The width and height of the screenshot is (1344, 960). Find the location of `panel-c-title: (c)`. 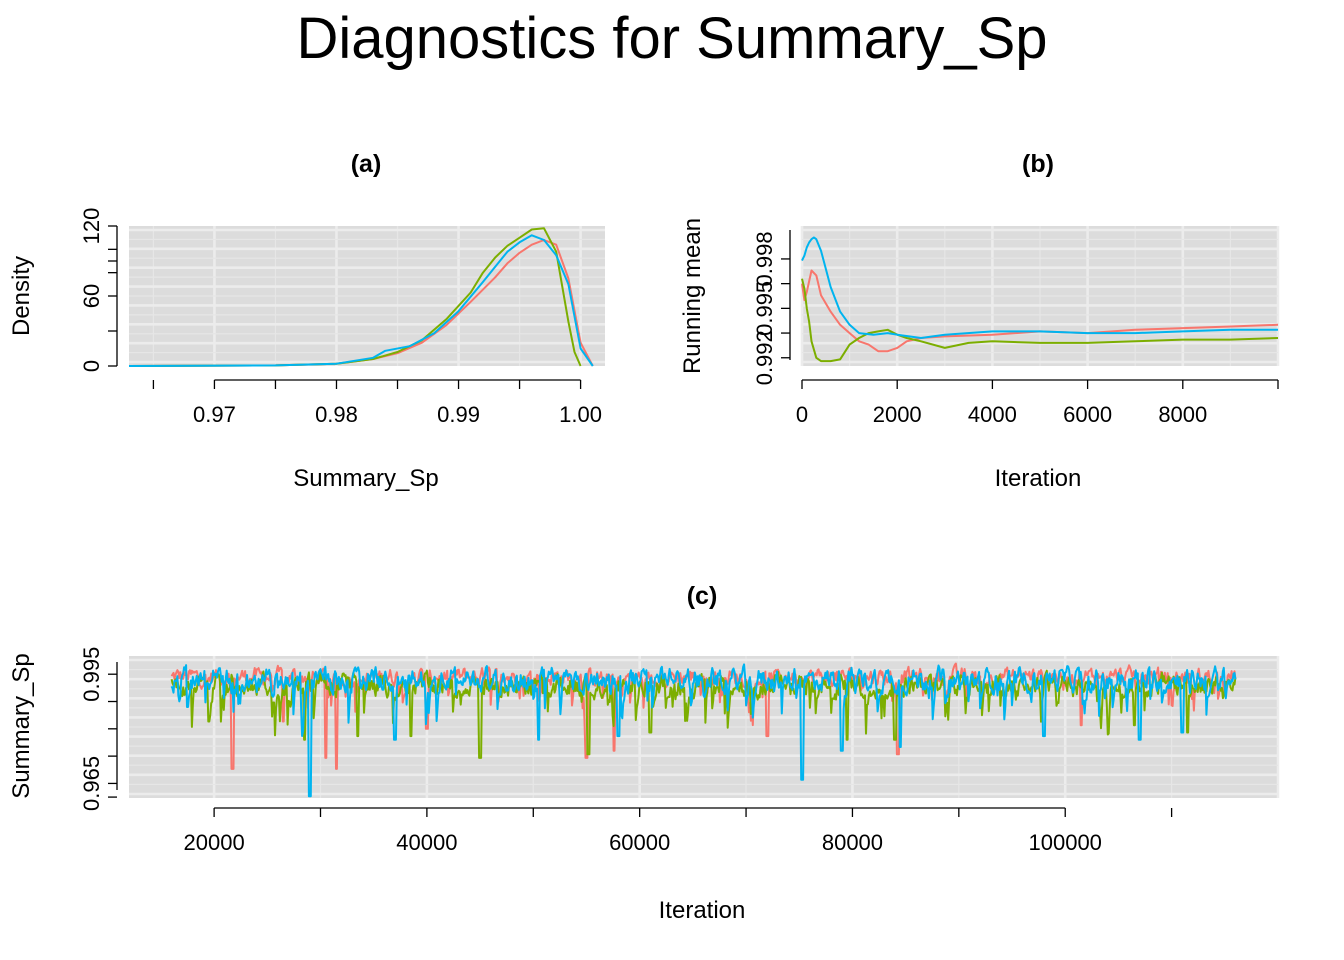

panel-c-title: (c) is located at coordinates (702, 596).